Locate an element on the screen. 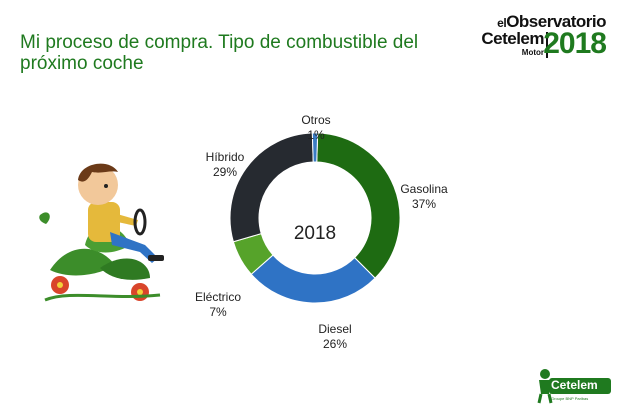 The image size is (620, 413). pie-slice-gasolina is located at coordinates (358, 205).